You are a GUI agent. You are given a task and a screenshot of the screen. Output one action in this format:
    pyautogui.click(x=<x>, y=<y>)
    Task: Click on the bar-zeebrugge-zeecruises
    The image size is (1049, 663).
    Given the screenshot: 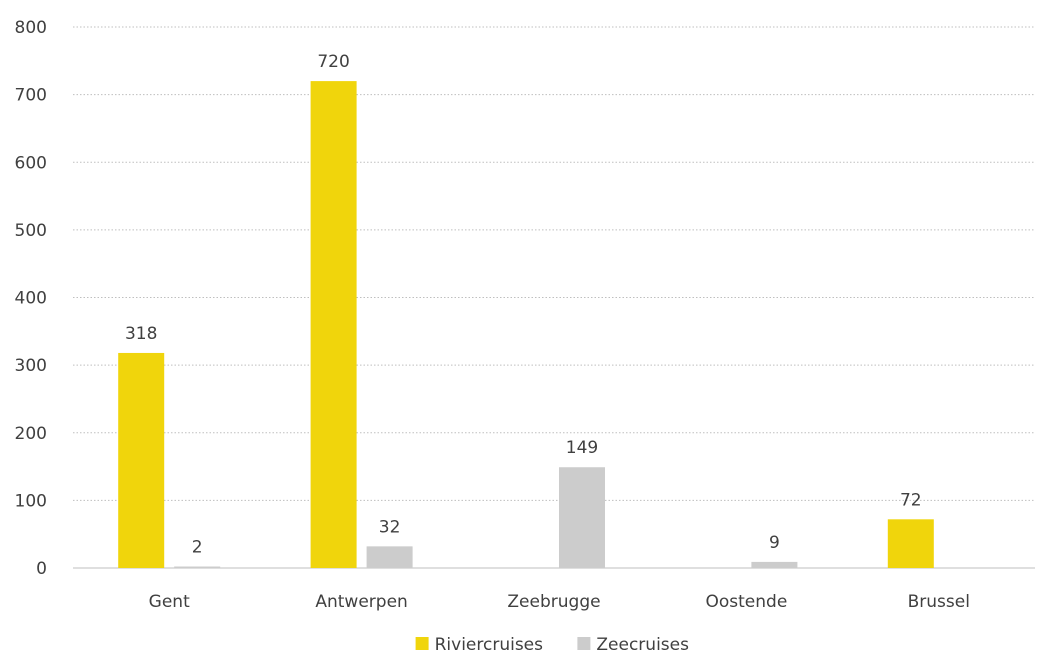 What is the action you would take?
    pyautogui.click(x=582, y=517)
    